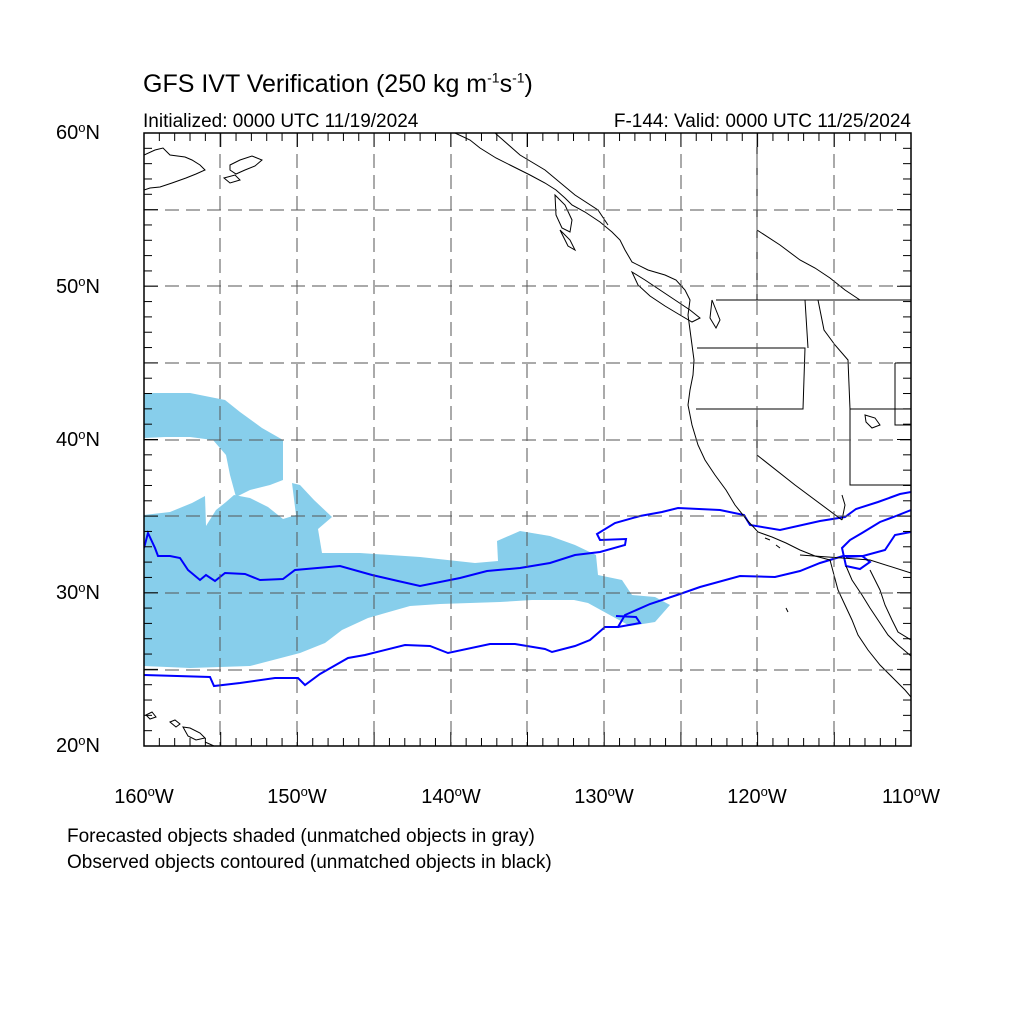  What do you see at coordinates (78, 286) in the screenshot?
I see `lat-label-50n: 50oN` at bounding box center [78, 286].